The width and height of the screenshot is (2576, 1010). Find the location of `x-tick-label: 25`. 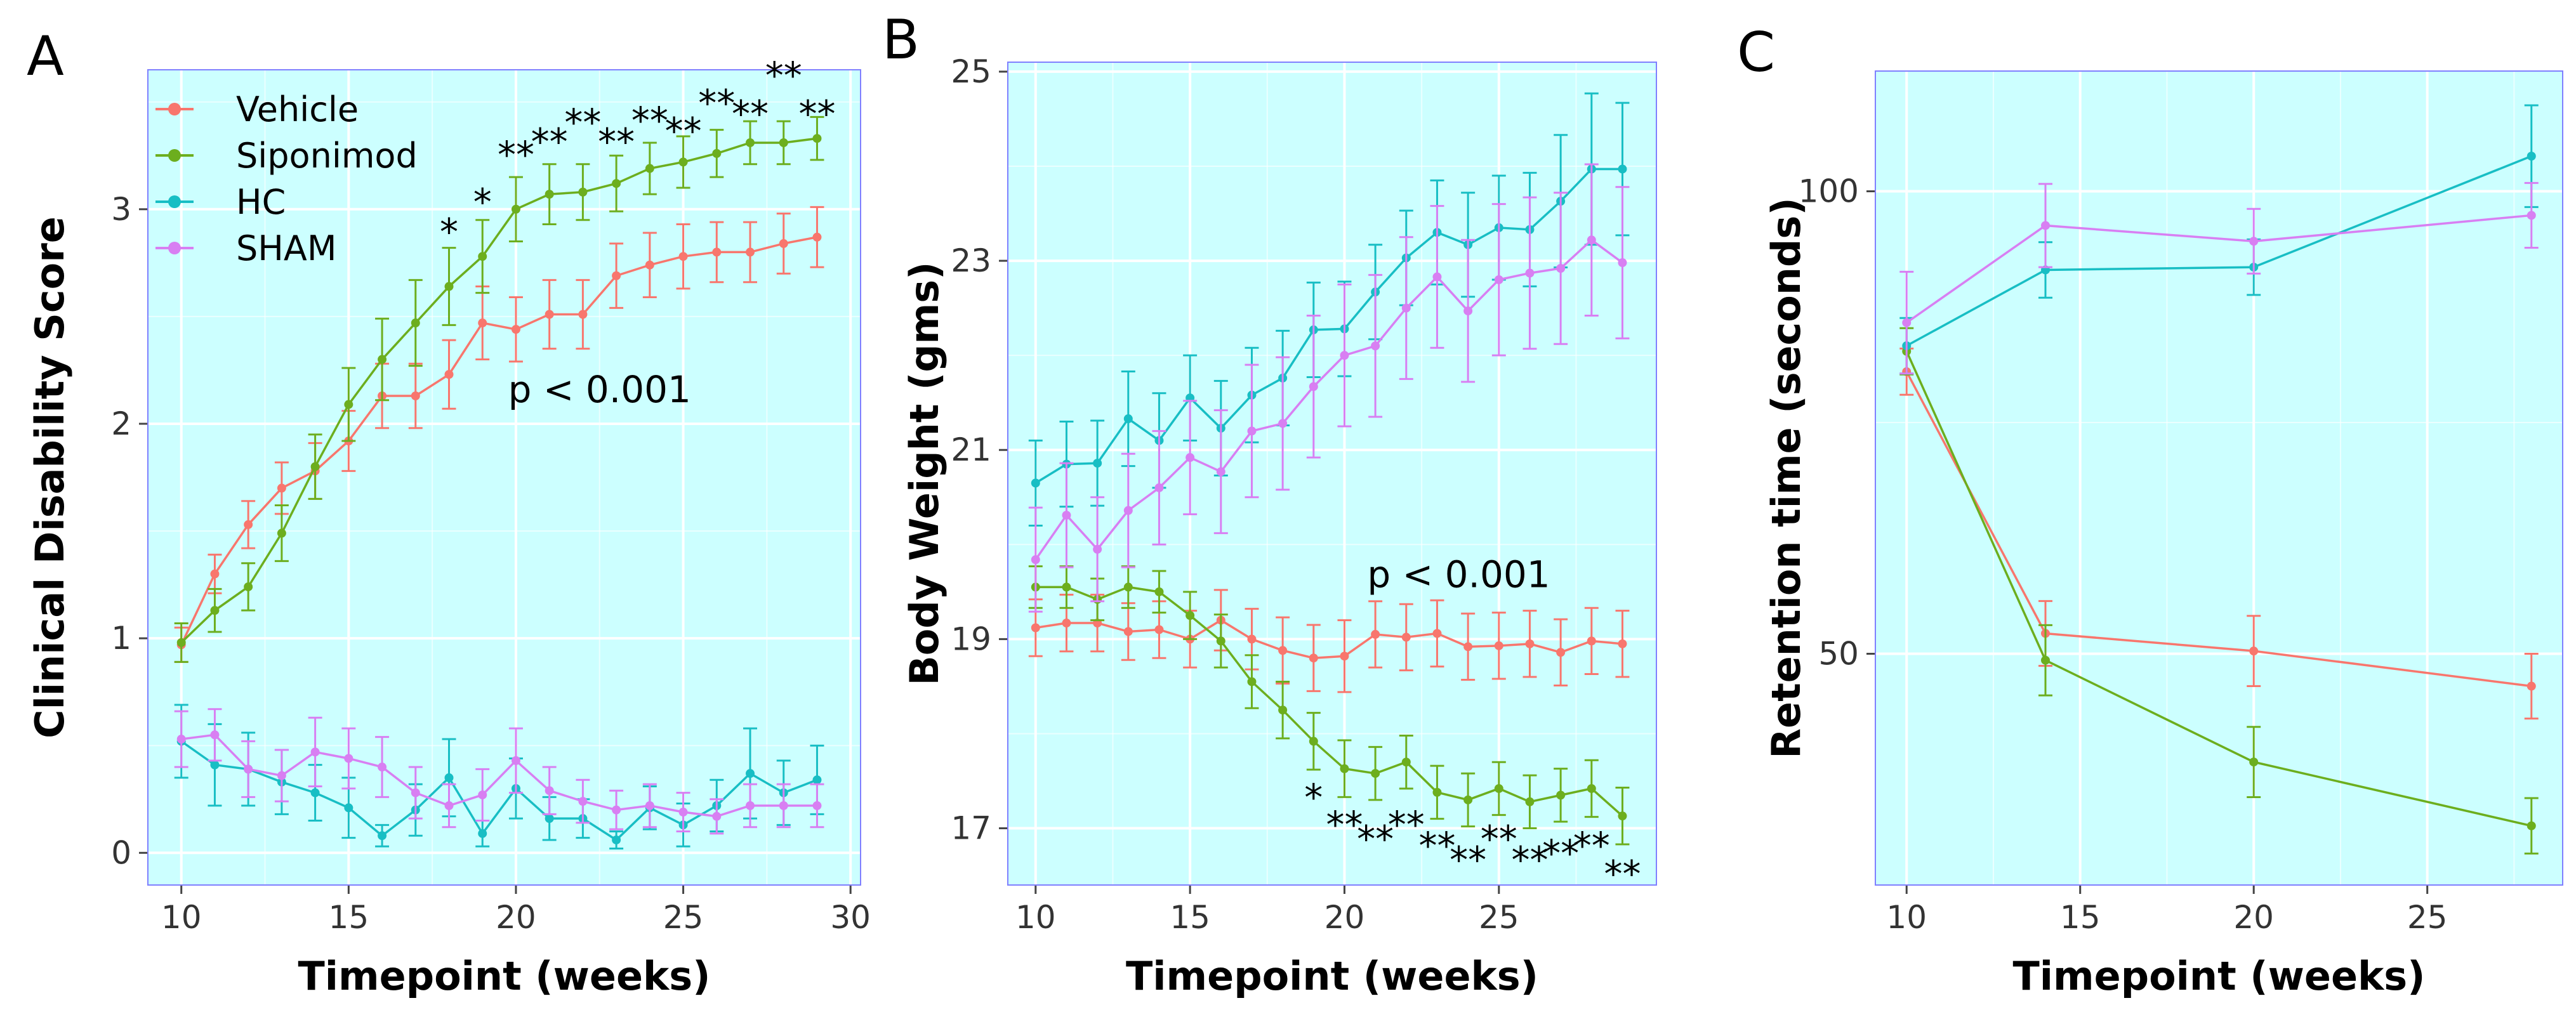

x-tick-label: 25 is located at coordinates (683, 918).